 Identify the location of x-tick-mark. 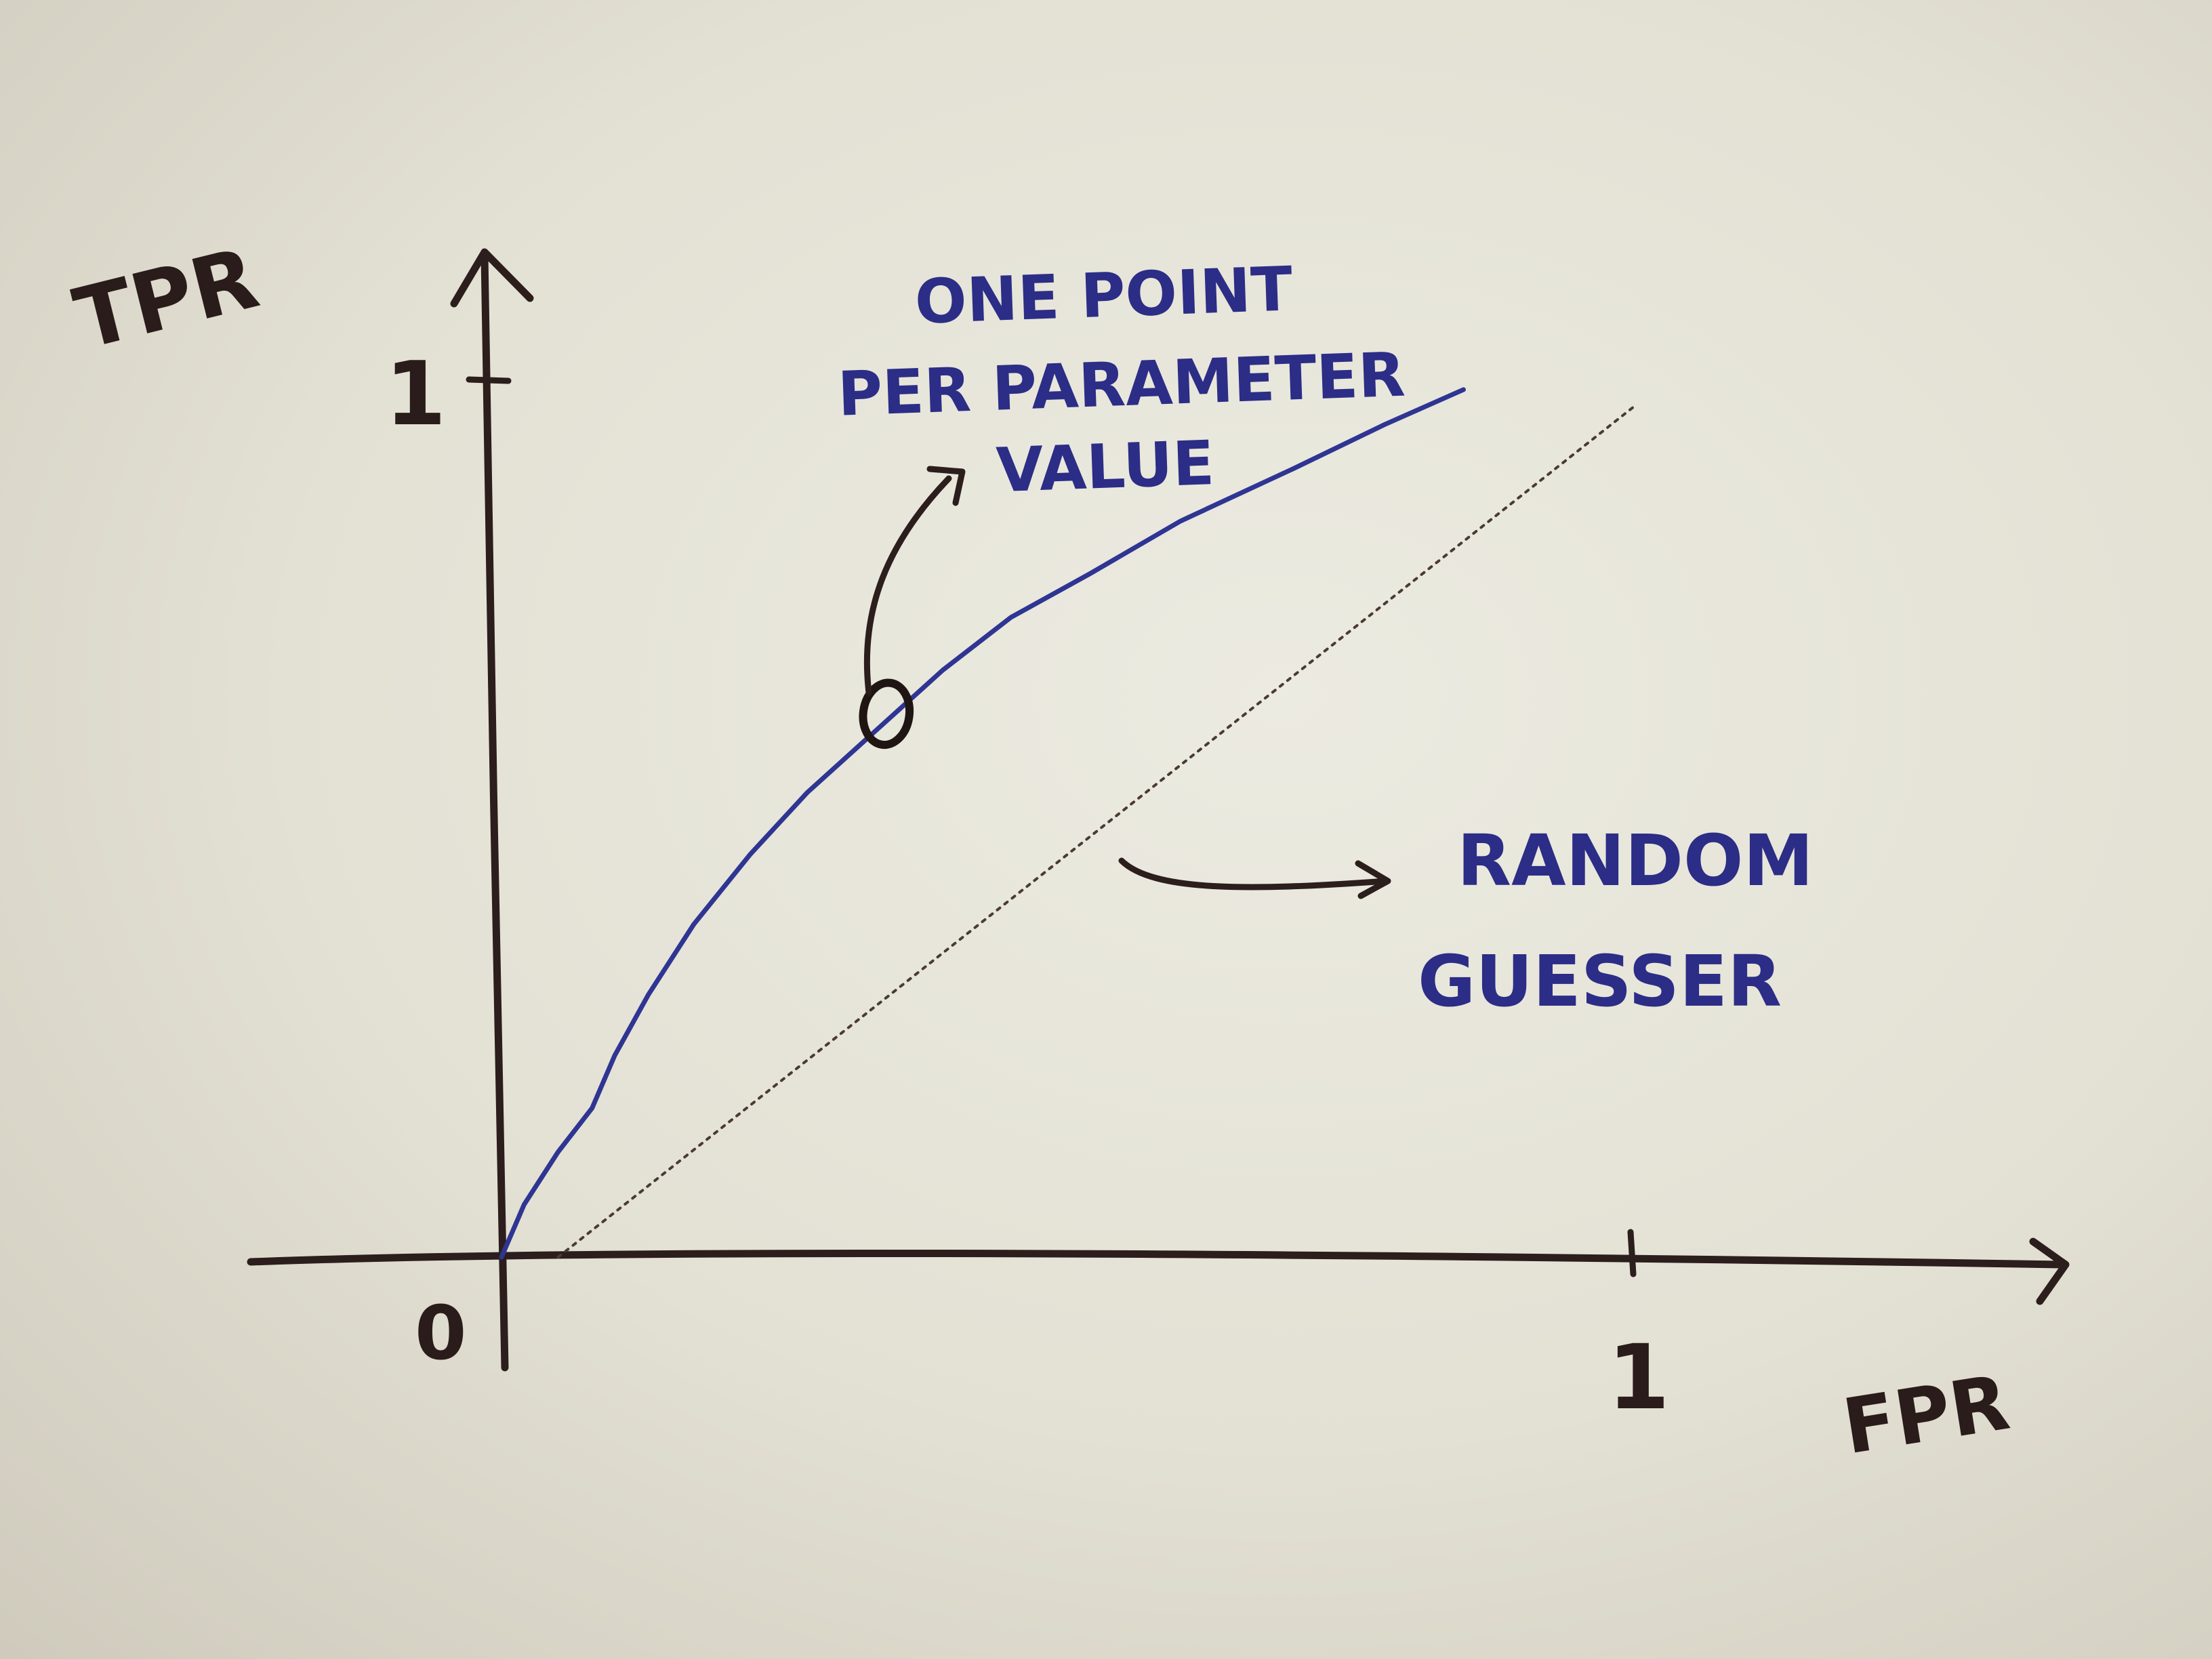
(1632, 1253).